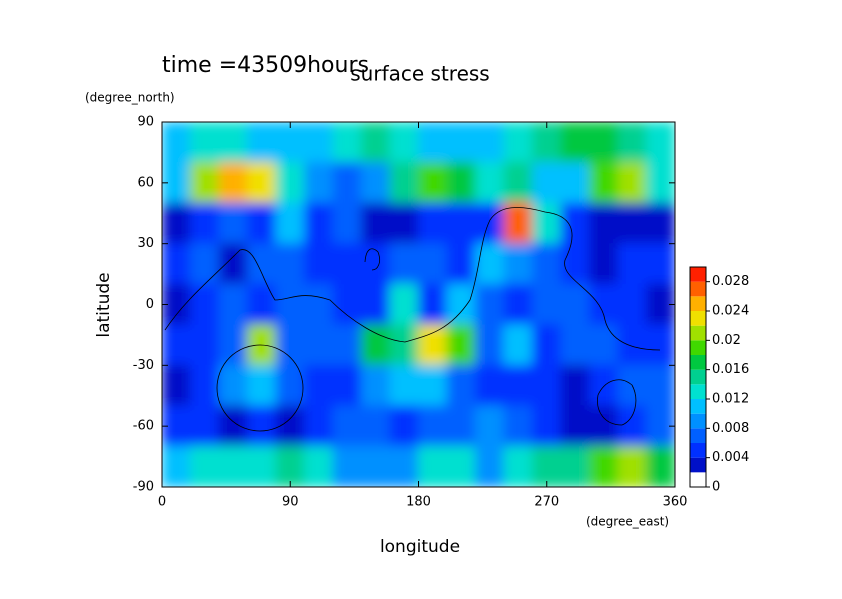 The width and height of the screenshot is (842, 599). Describe the element at coordinates (162, 502) in the screenshot. I see `x-tick-label: 0` at that location.